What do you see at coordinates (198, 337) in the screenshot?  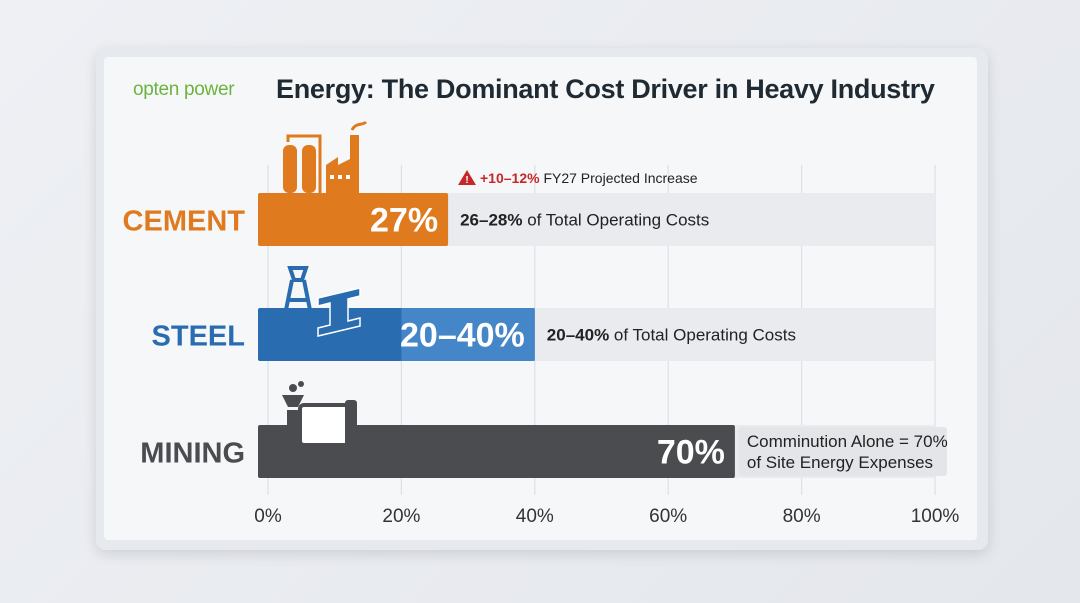 I see `category-label: STEEL` at bounding box center [198, 337].